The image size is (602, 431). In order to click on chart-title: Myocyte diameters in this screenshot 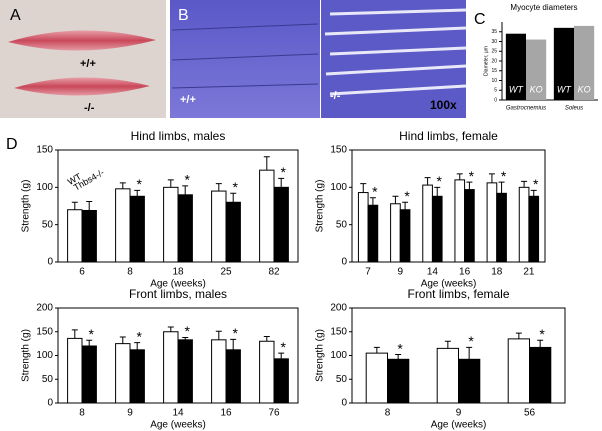, I will do `click(543, 7)`.